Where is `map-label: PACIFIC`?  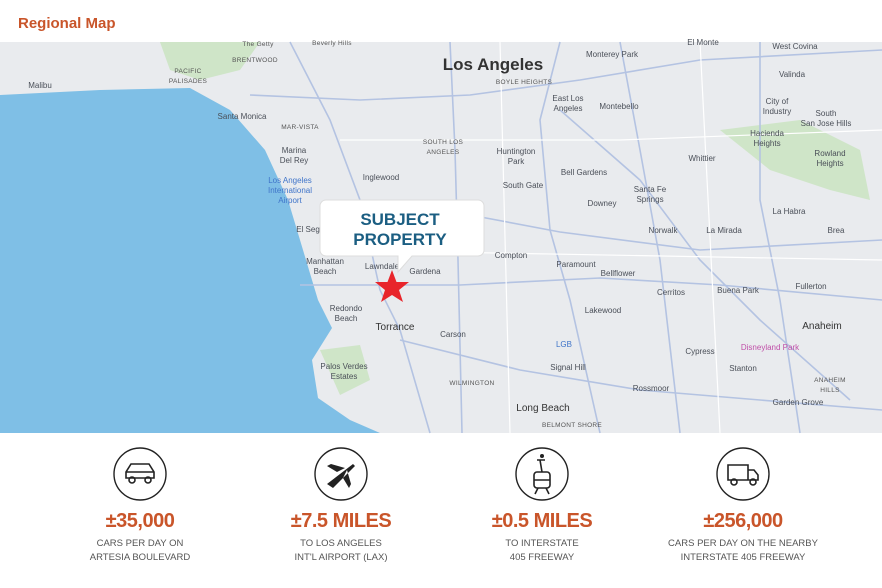 map-label: PACIFIC is located at coordinates (187, 71).